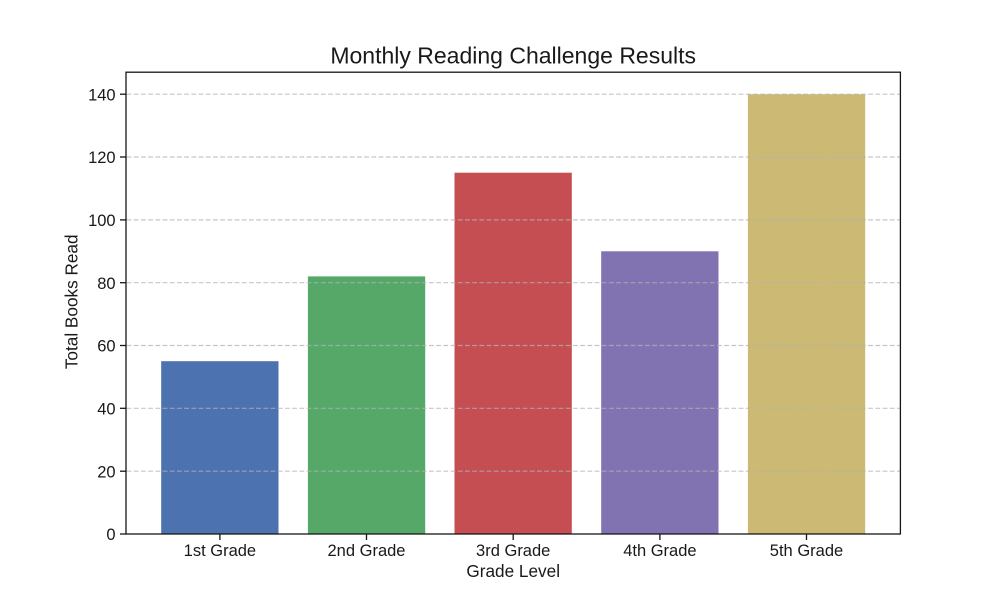  What do you see at coordinates (367, 551) in the screenshot?
I see `svg-text: 2nd Grade` at bounding box center [367, 551].